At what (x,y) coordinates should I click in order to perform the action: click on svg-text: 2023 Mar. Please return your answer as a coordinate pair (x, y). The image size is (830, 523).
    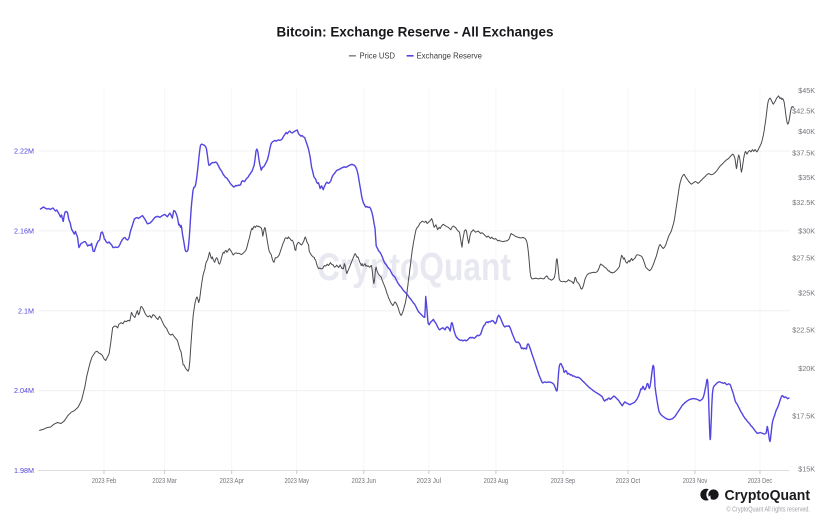
    Looking at the image, I should click on (164, 480).